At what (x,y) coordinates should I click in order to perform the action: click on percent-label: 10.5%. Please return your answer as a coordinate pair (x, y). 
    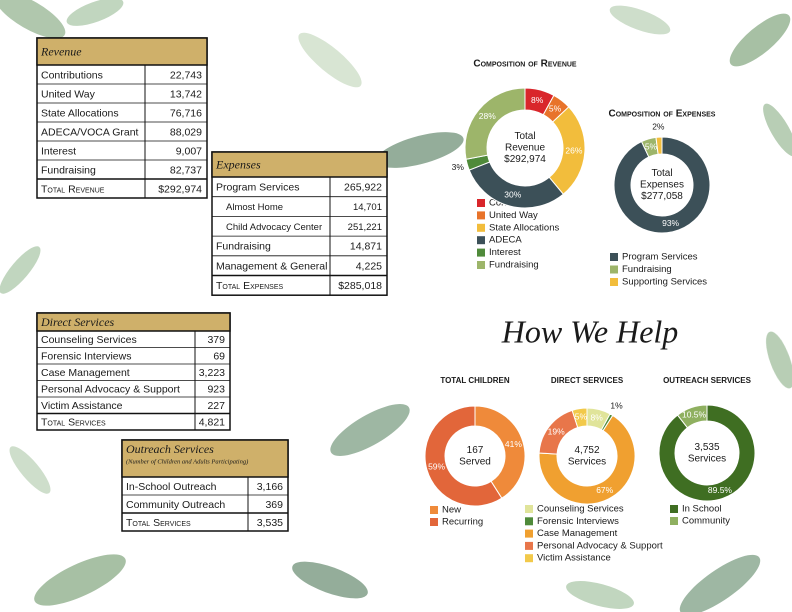
    Looking at the image, I should click on (694, 414).